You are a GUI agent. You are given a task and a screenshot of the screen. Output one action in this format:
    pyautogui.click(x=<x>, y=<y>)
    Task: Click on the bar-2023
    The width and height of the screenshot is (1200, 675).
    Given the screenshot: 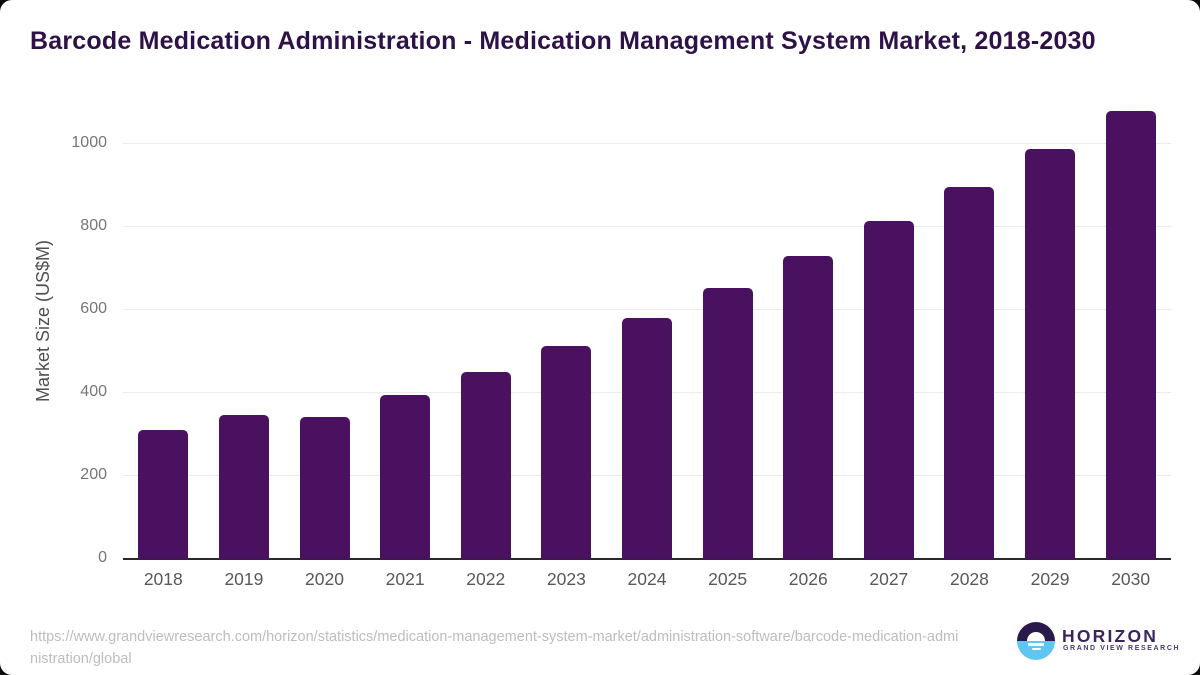 What is the action you would take?
    pyautogui.click(x=566, y=452)
    